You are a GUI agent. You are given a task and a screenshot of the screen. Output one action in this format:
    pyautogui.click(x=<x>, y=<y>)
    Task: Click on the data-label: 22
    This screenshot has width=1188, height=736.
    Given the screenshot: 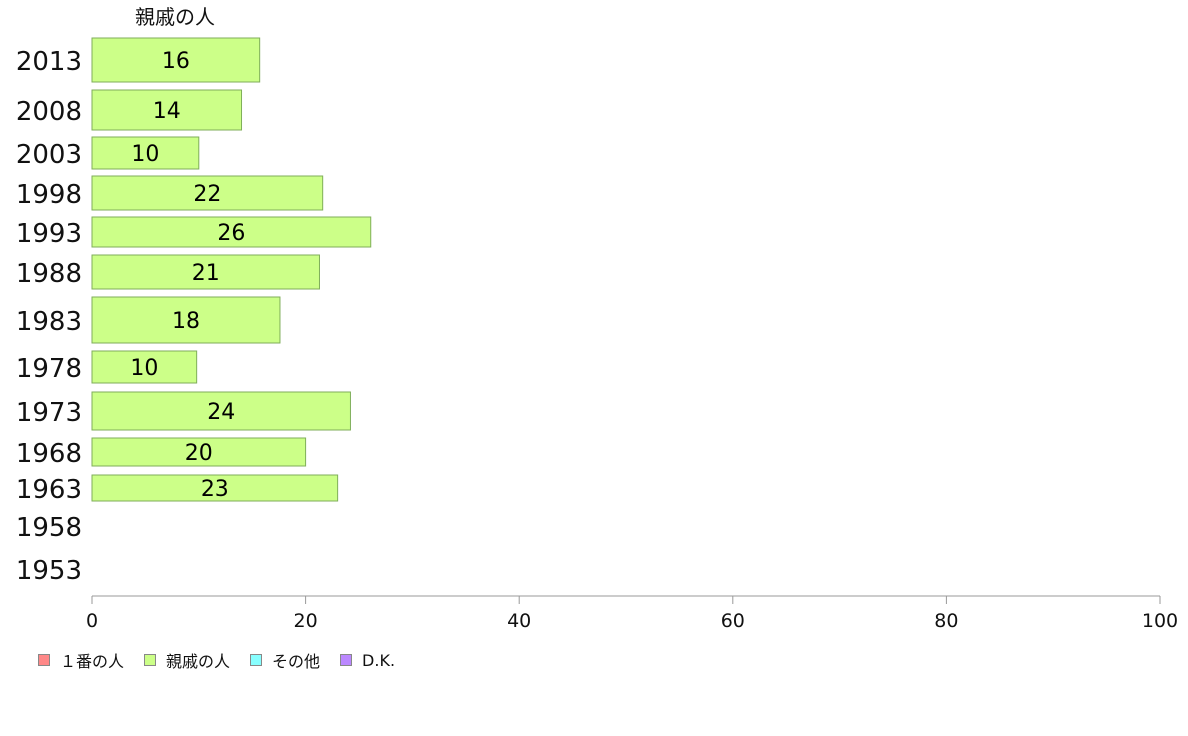 What is the action you would take?
    pyautogui.click(x=207, y=194)
    